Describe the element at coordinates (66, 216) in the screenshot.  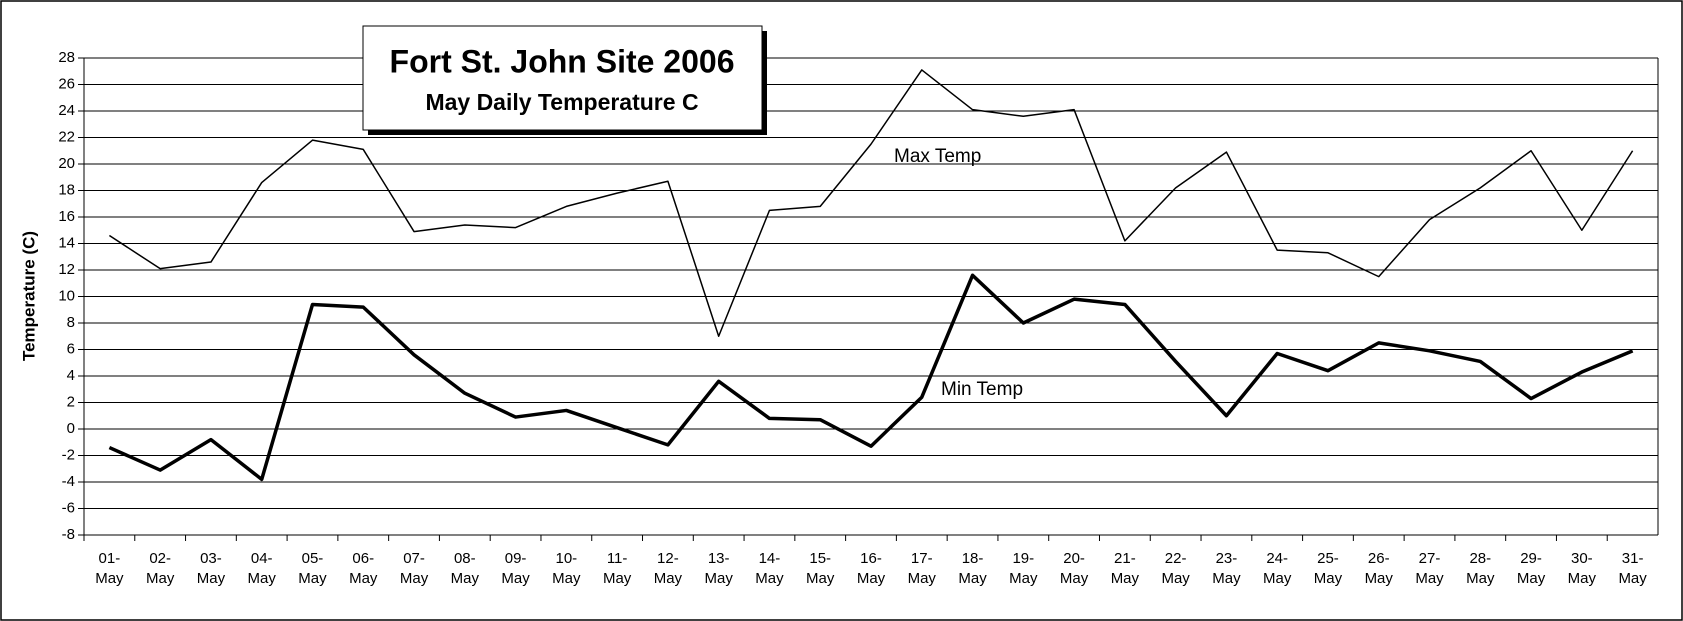
I see `y-tick-label: 16` at that location.